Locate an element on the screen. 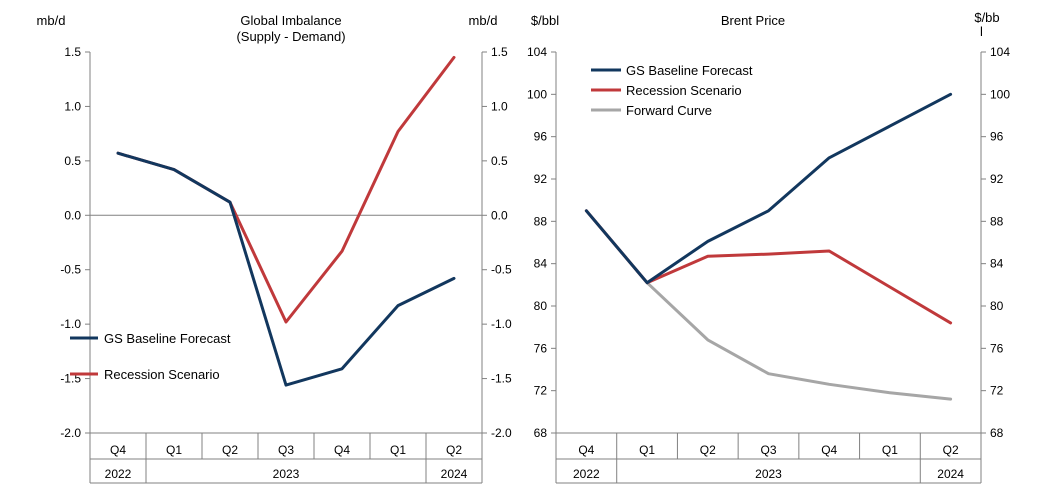  chart2-y-tick-label-right: 80 is located at coordinates (997, 306).